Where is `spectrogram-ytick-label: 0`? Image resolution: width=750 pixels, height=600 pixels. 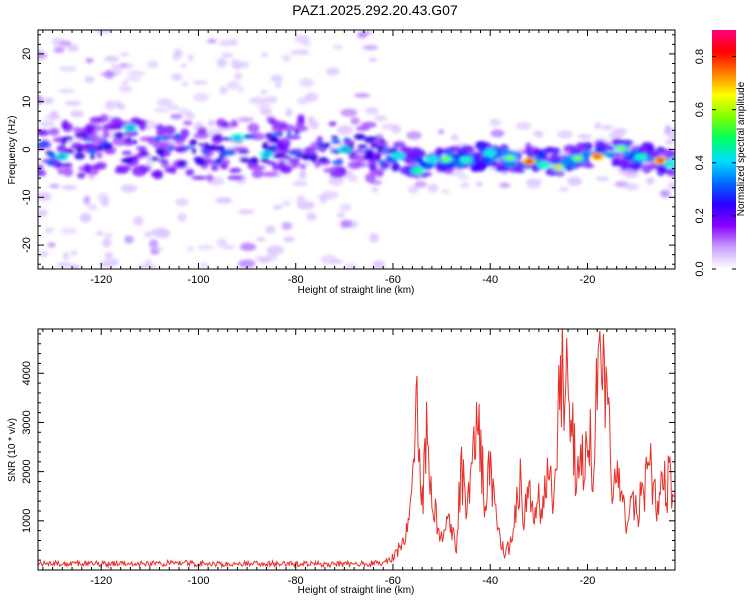
spectrogram-ytick-label: 0 is located at coordinates (27, 149).